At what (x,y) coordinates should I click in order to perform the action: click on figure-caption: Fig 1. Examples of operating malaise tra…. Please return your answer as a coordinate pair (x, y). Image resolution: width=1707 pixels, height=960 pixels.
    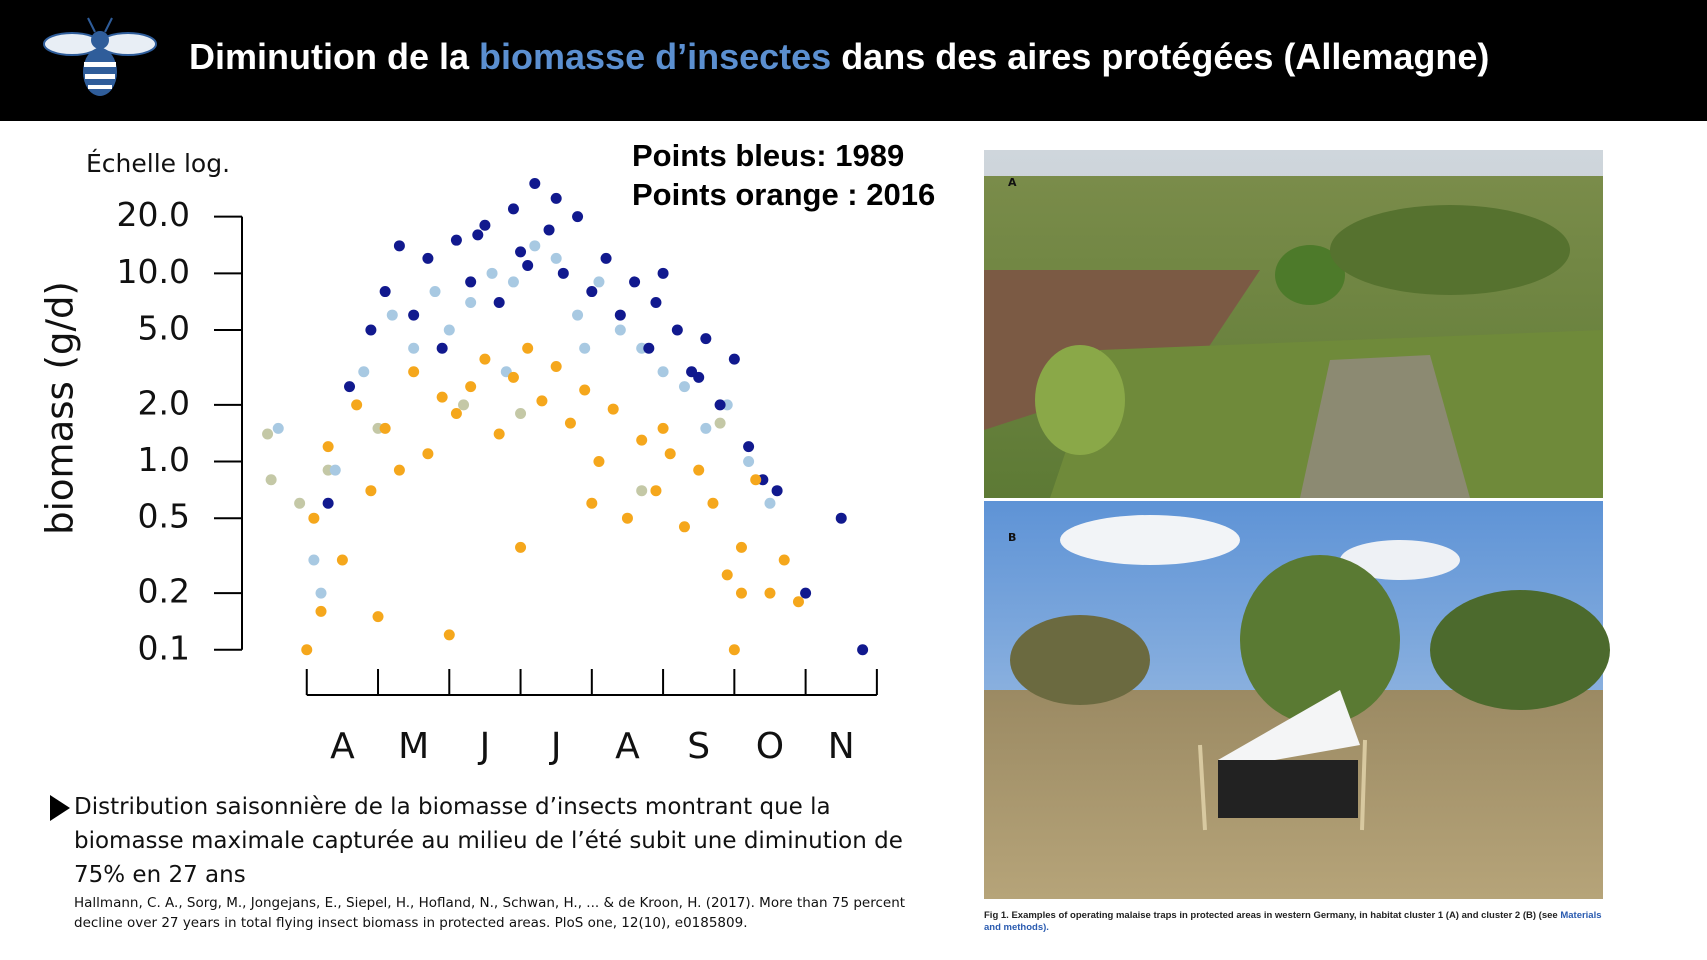
    Looking at the image, I should click on (1294, 922).